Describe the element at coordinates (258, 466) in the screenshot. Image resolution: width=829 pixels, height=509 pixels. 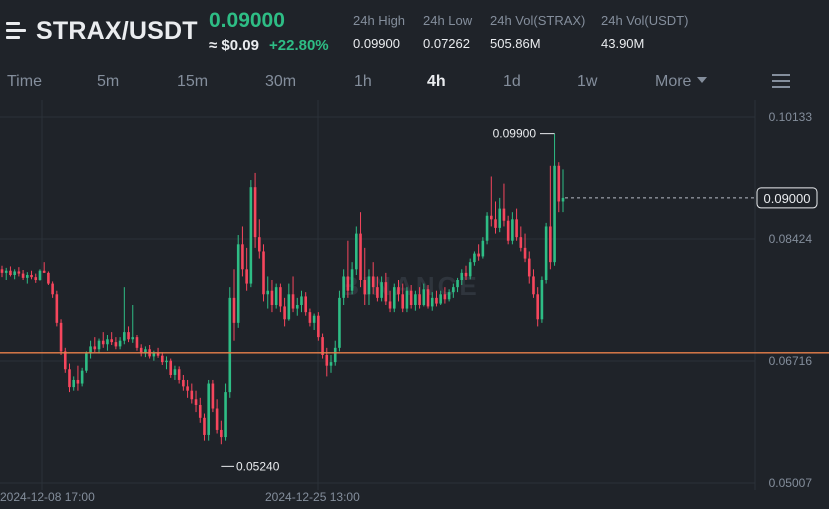
I see `low-marker-label: 0.05240` at that location.